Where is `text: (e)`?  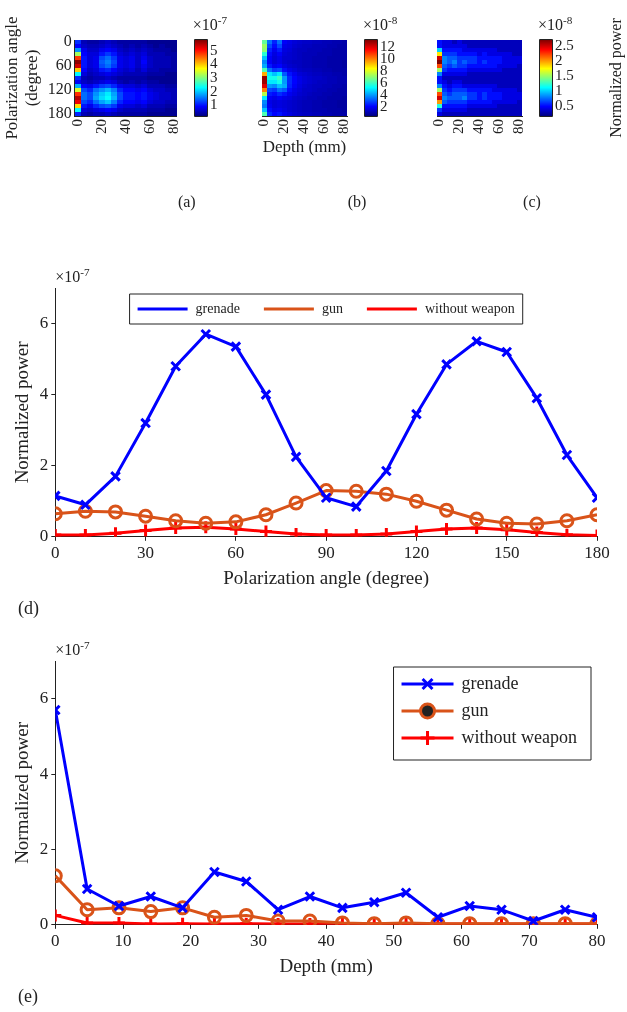
text: (e) is located at coordinates (28, 996).